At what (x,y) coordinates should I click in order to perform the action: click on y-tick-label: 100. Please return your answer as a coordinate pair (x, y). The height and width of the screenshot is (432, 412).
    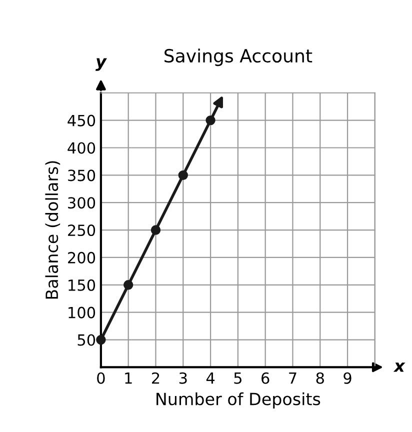
    Looking at the image, I should click on (82, 312).